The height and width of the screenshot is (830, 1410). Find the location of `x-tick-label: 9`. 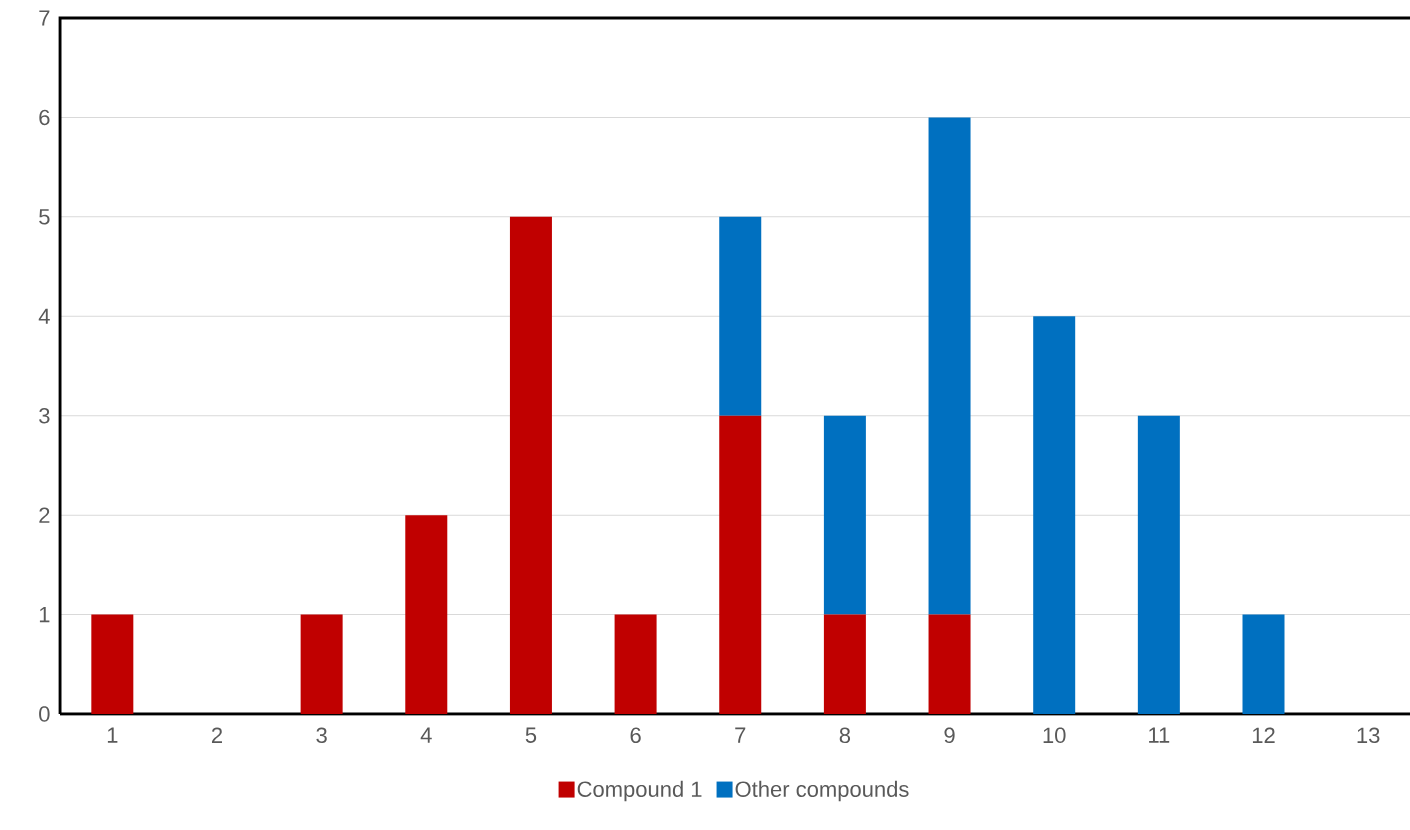

x-tick-label: 9 is located at coordinates (949, 735).